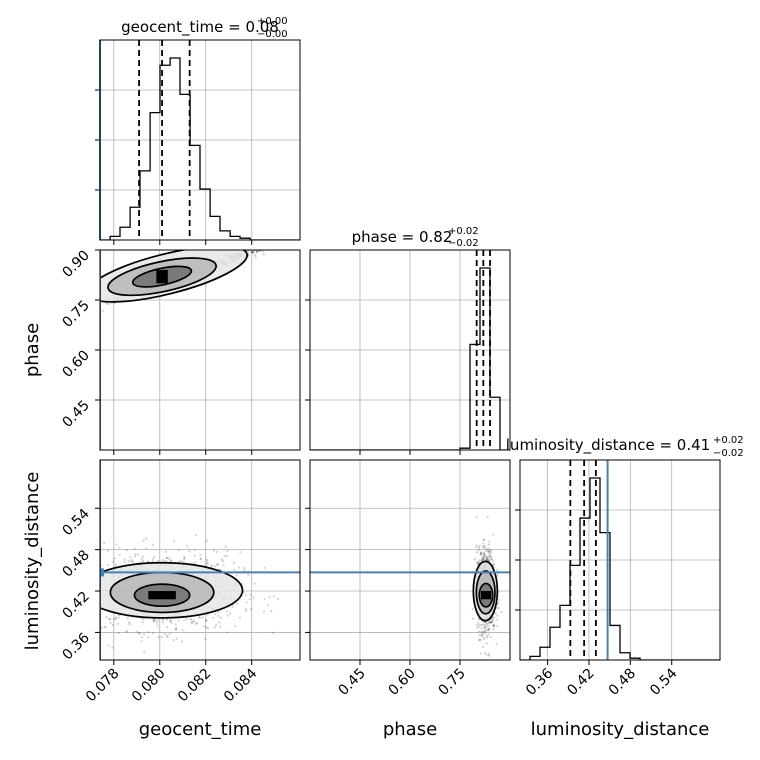 Image resolution: width=760 pixels, height=760 pixels. I want to click on scatter-geocent-time-vs-phase-panel: 0.45 0.60 0.75 0.90, so click(191, 339).